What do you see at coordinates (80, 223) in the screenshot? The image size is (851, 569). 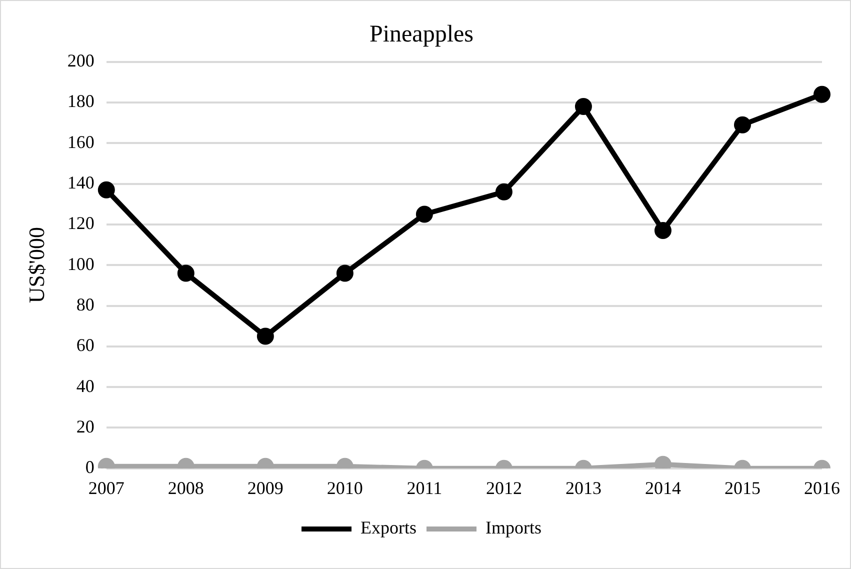 I see `y-tick-label: 120` at bounding box center [80, 223].